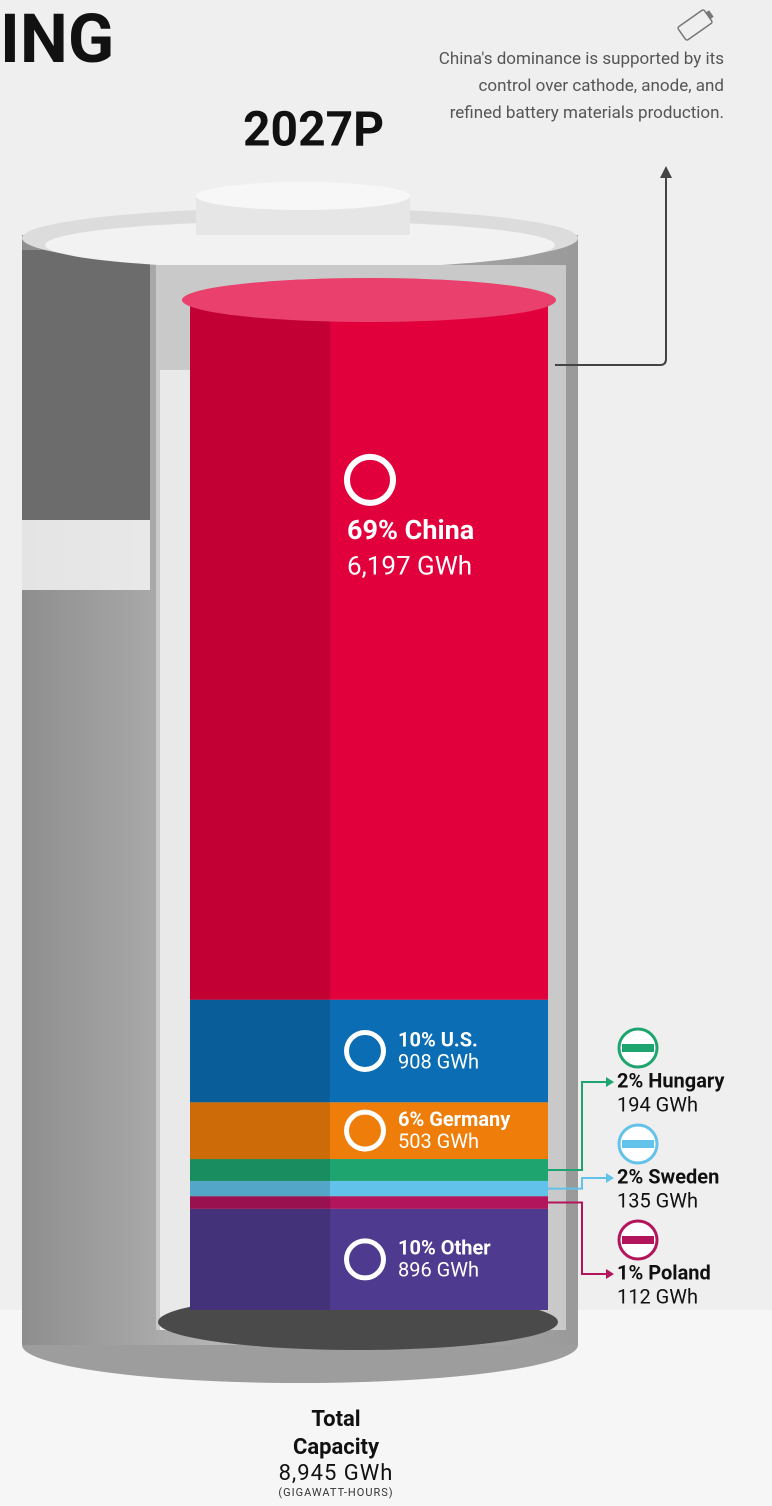  I want to click on shell-rim-inner, so click(300, 245).